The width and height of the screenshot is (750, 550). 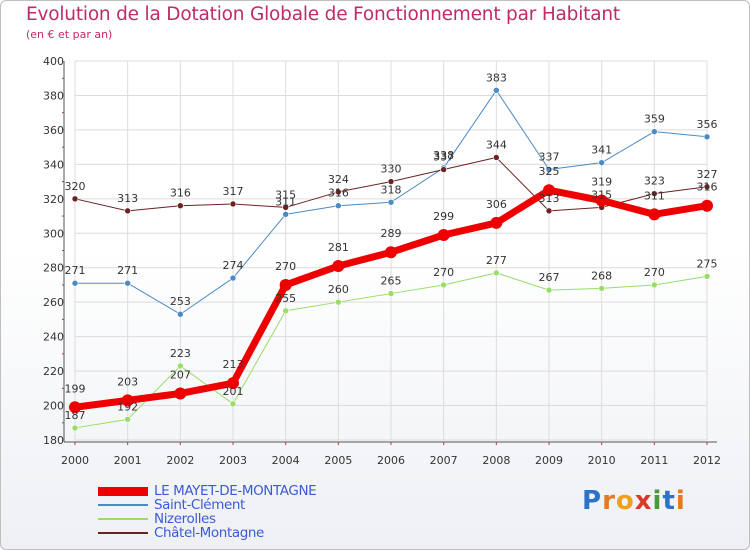 I want to click on x-tick-label: 2002, so click(x=180, y=460).